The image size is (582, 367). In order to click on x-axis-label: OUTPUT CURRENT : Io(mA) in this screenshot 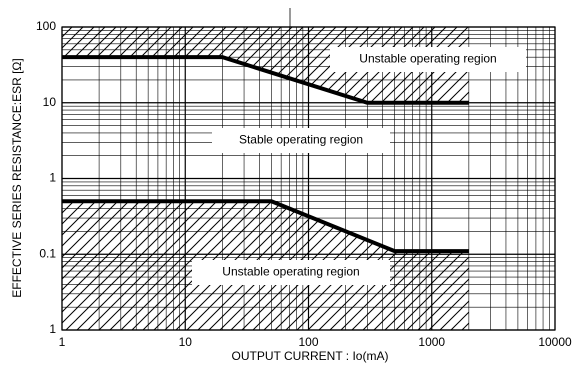, I will do `click(310, 356)`.